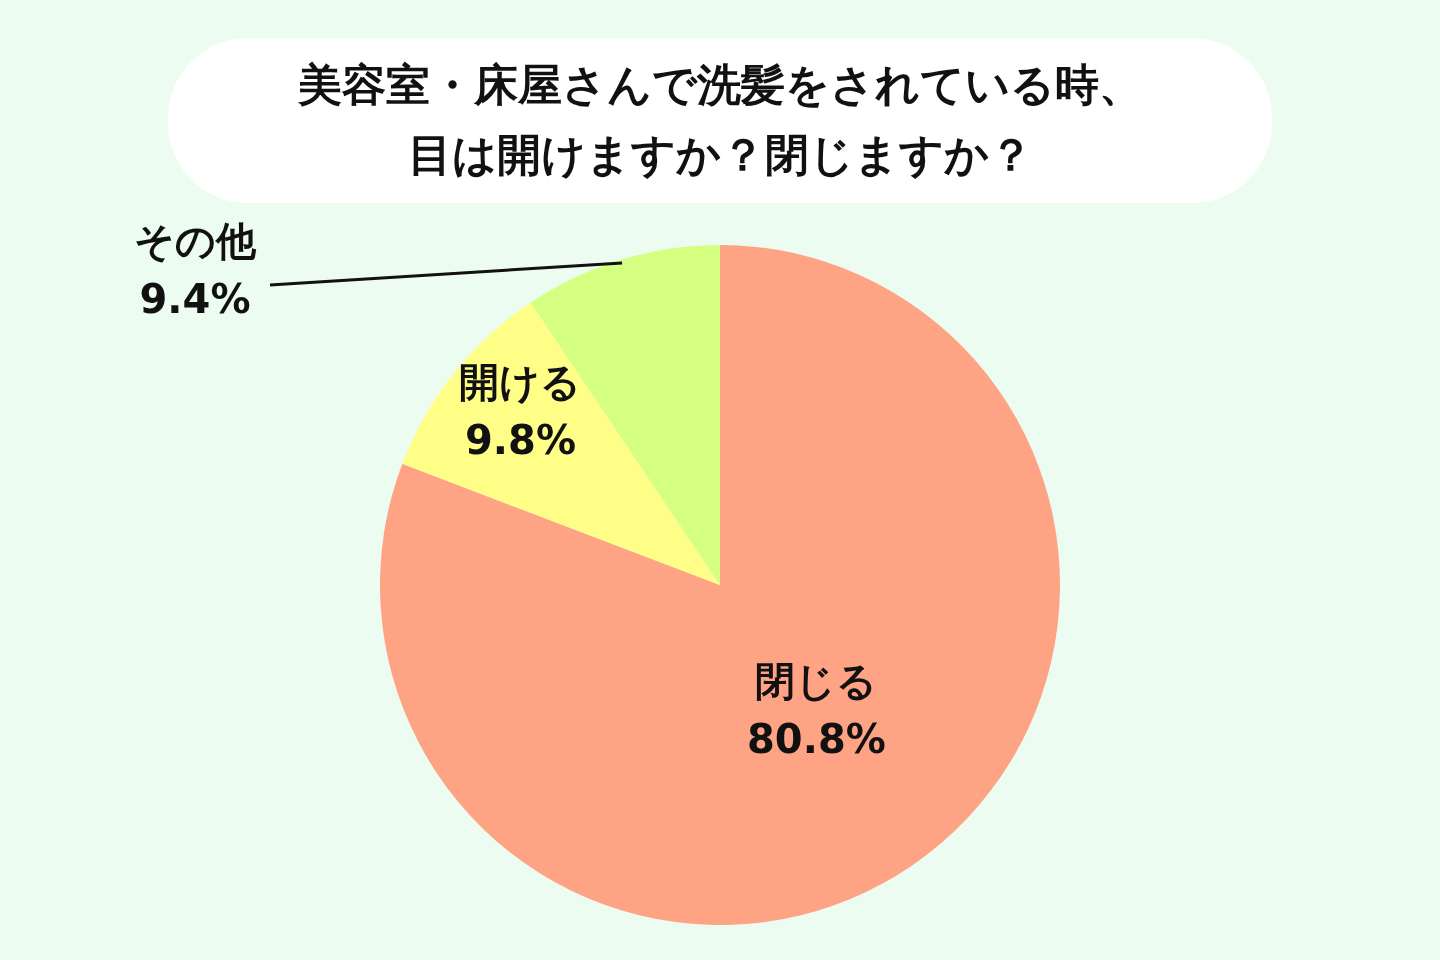 The image size is (1440, 960). I want to click on chart-title: 美容室・床屋さんで洗髪をされている時、目は開けますか？閉じますか？, so click(719, 119).